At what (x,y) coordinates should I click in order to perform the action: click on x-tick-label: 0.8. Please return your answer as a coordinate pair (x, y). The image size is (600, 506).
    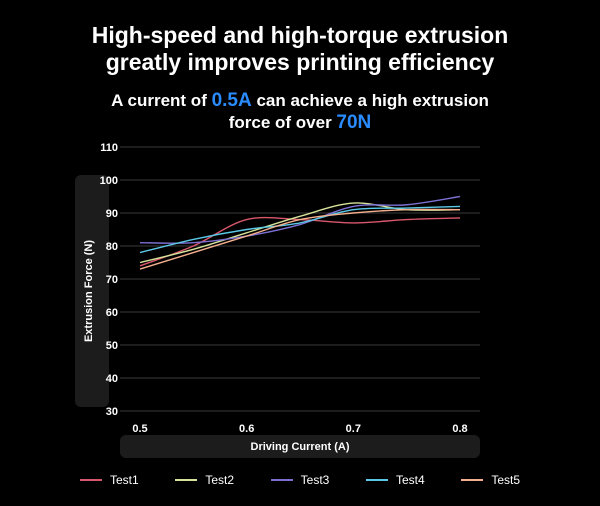
    Looking at the image, I should click on (459, 429).